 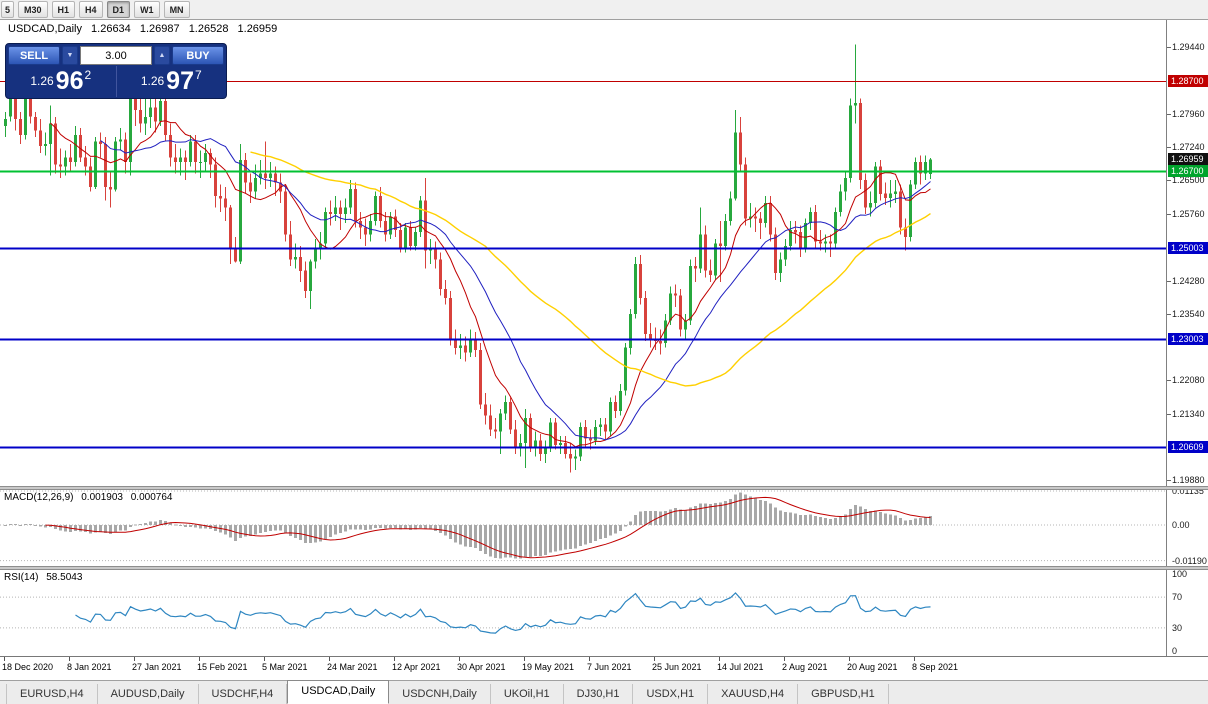 I want to click on timeframe-button-h4: H4, so click(x=91, y=9).